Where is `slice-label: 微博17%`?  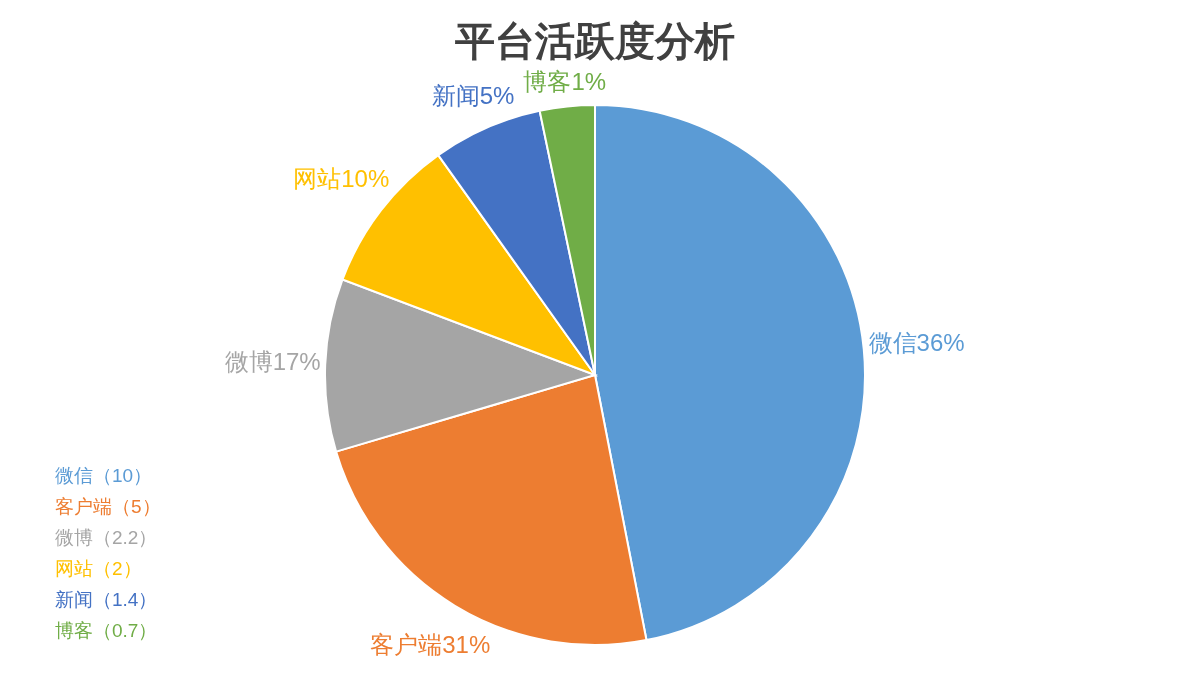
slice-label: 微博17% is located at coordinates (272, 362).